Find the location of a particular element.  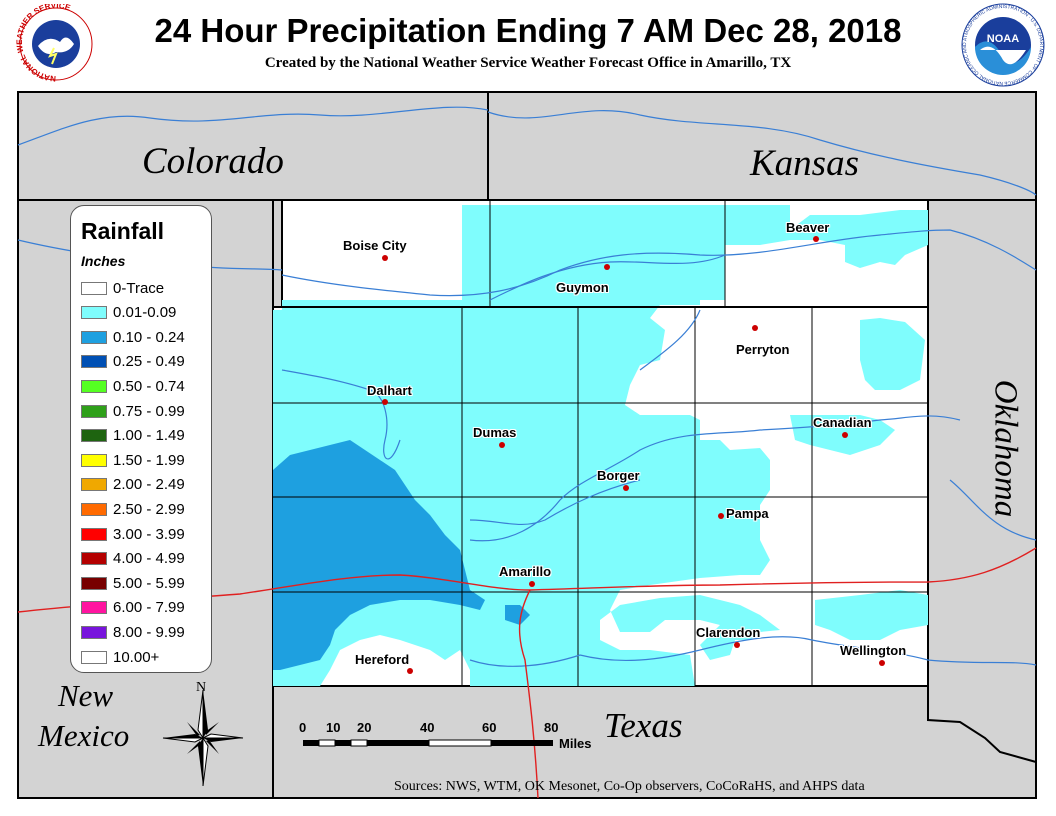

legend-item: 5.00 - 5.99 is located at coordinates (133, 583).